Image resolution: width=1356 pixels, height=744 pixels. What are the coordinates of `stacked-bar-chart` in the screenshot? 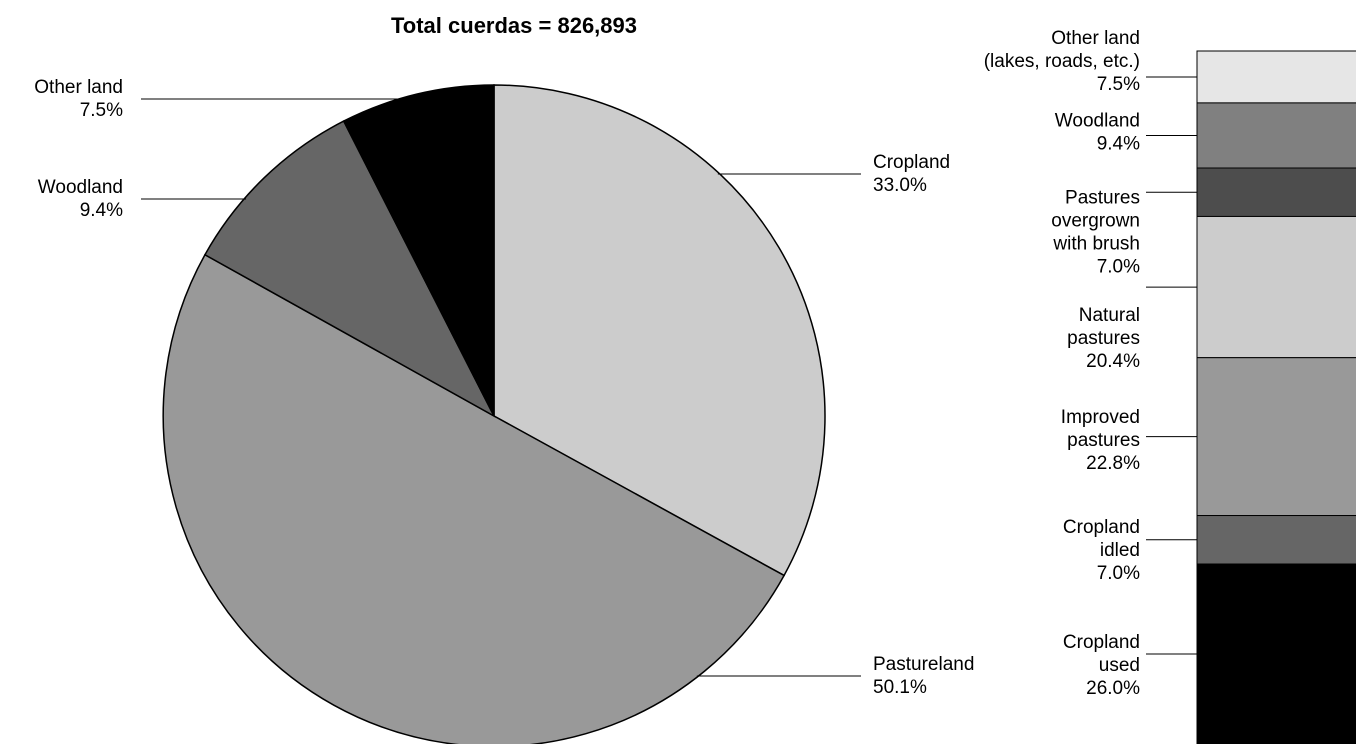 It's located at (1276, 397).